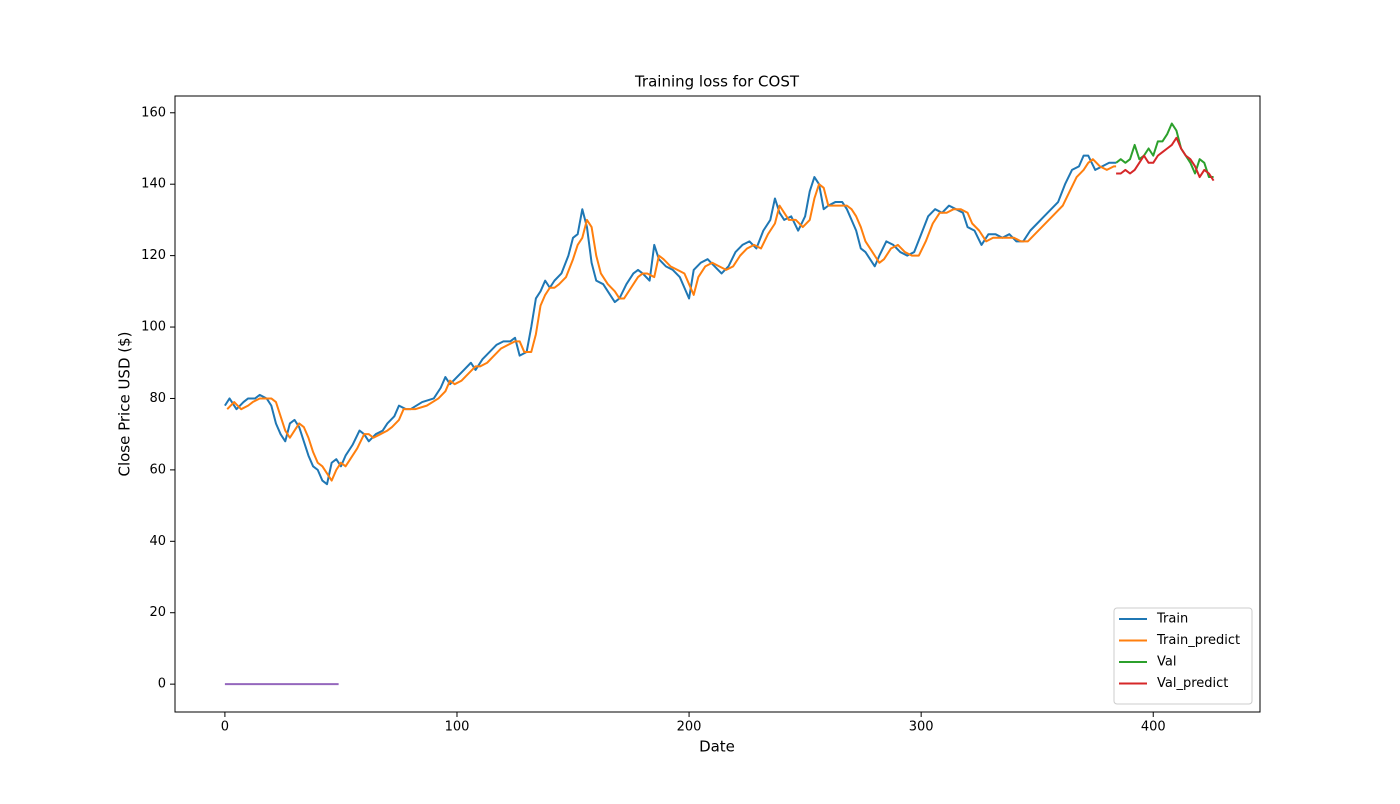 This screenshot has width=1400, height=804. Describe the element at coordinates (717, 747) in the screenshot. I see `x-axis-label: Date` at that location.